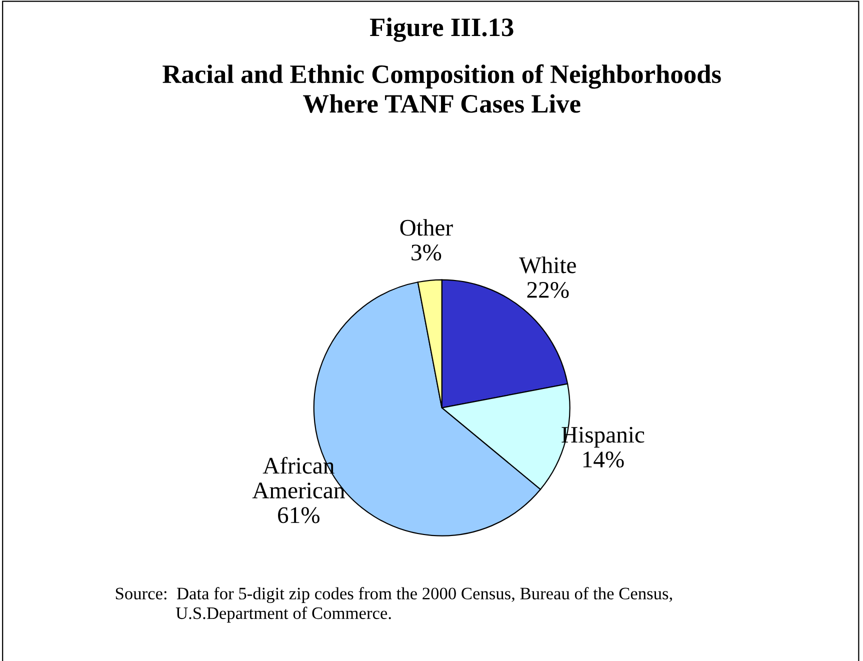 Image resolution: width=863 pixels, height=661 pixels. Describe the element at coordinates (299, 515) in the screenshot. I see `data-label: 61%` at that location.